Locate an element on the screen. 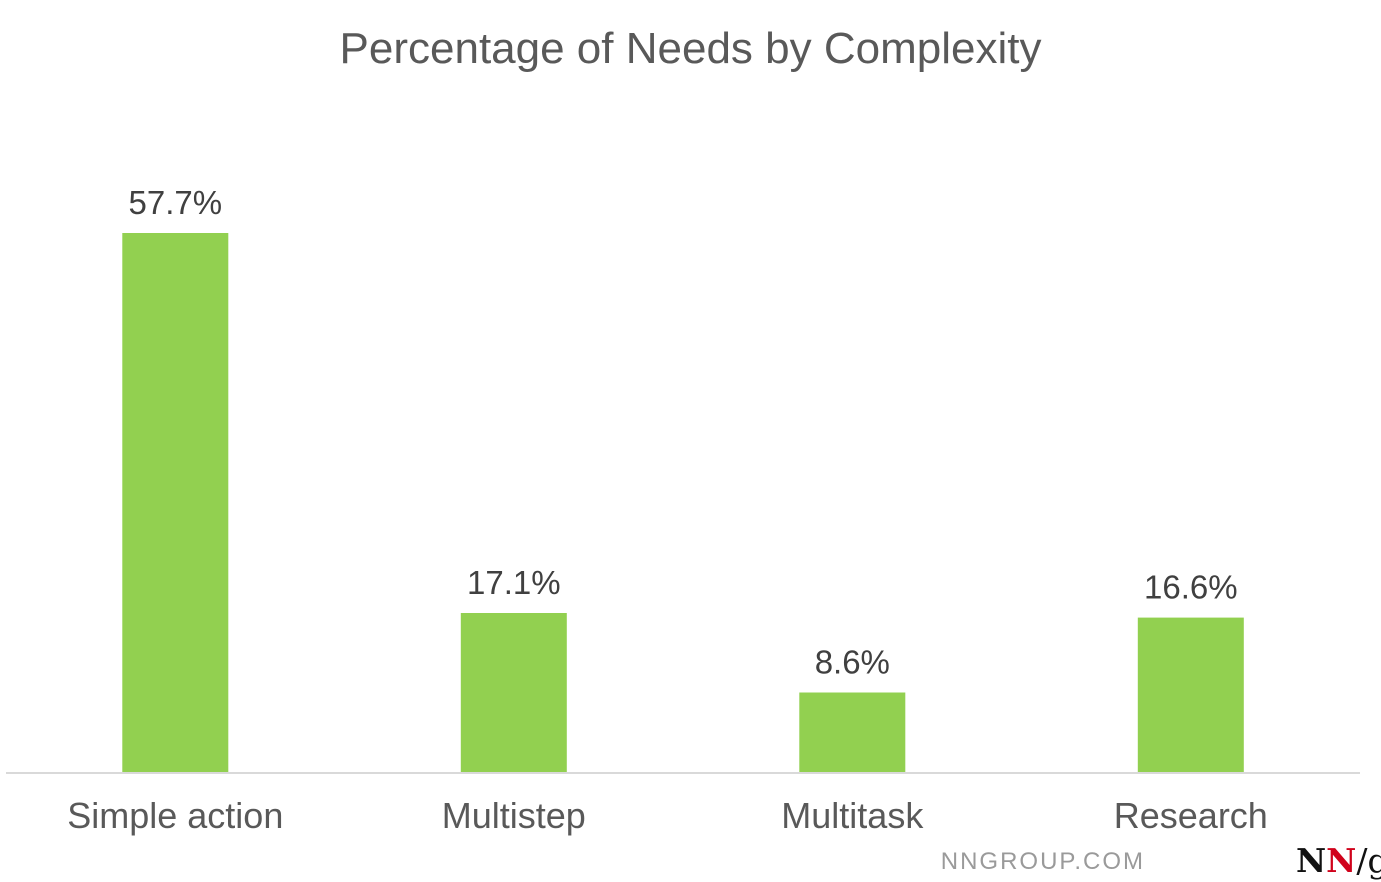 This screenshot has width=1381, height=882. bar-multitask is located at coordinates (852, 732).